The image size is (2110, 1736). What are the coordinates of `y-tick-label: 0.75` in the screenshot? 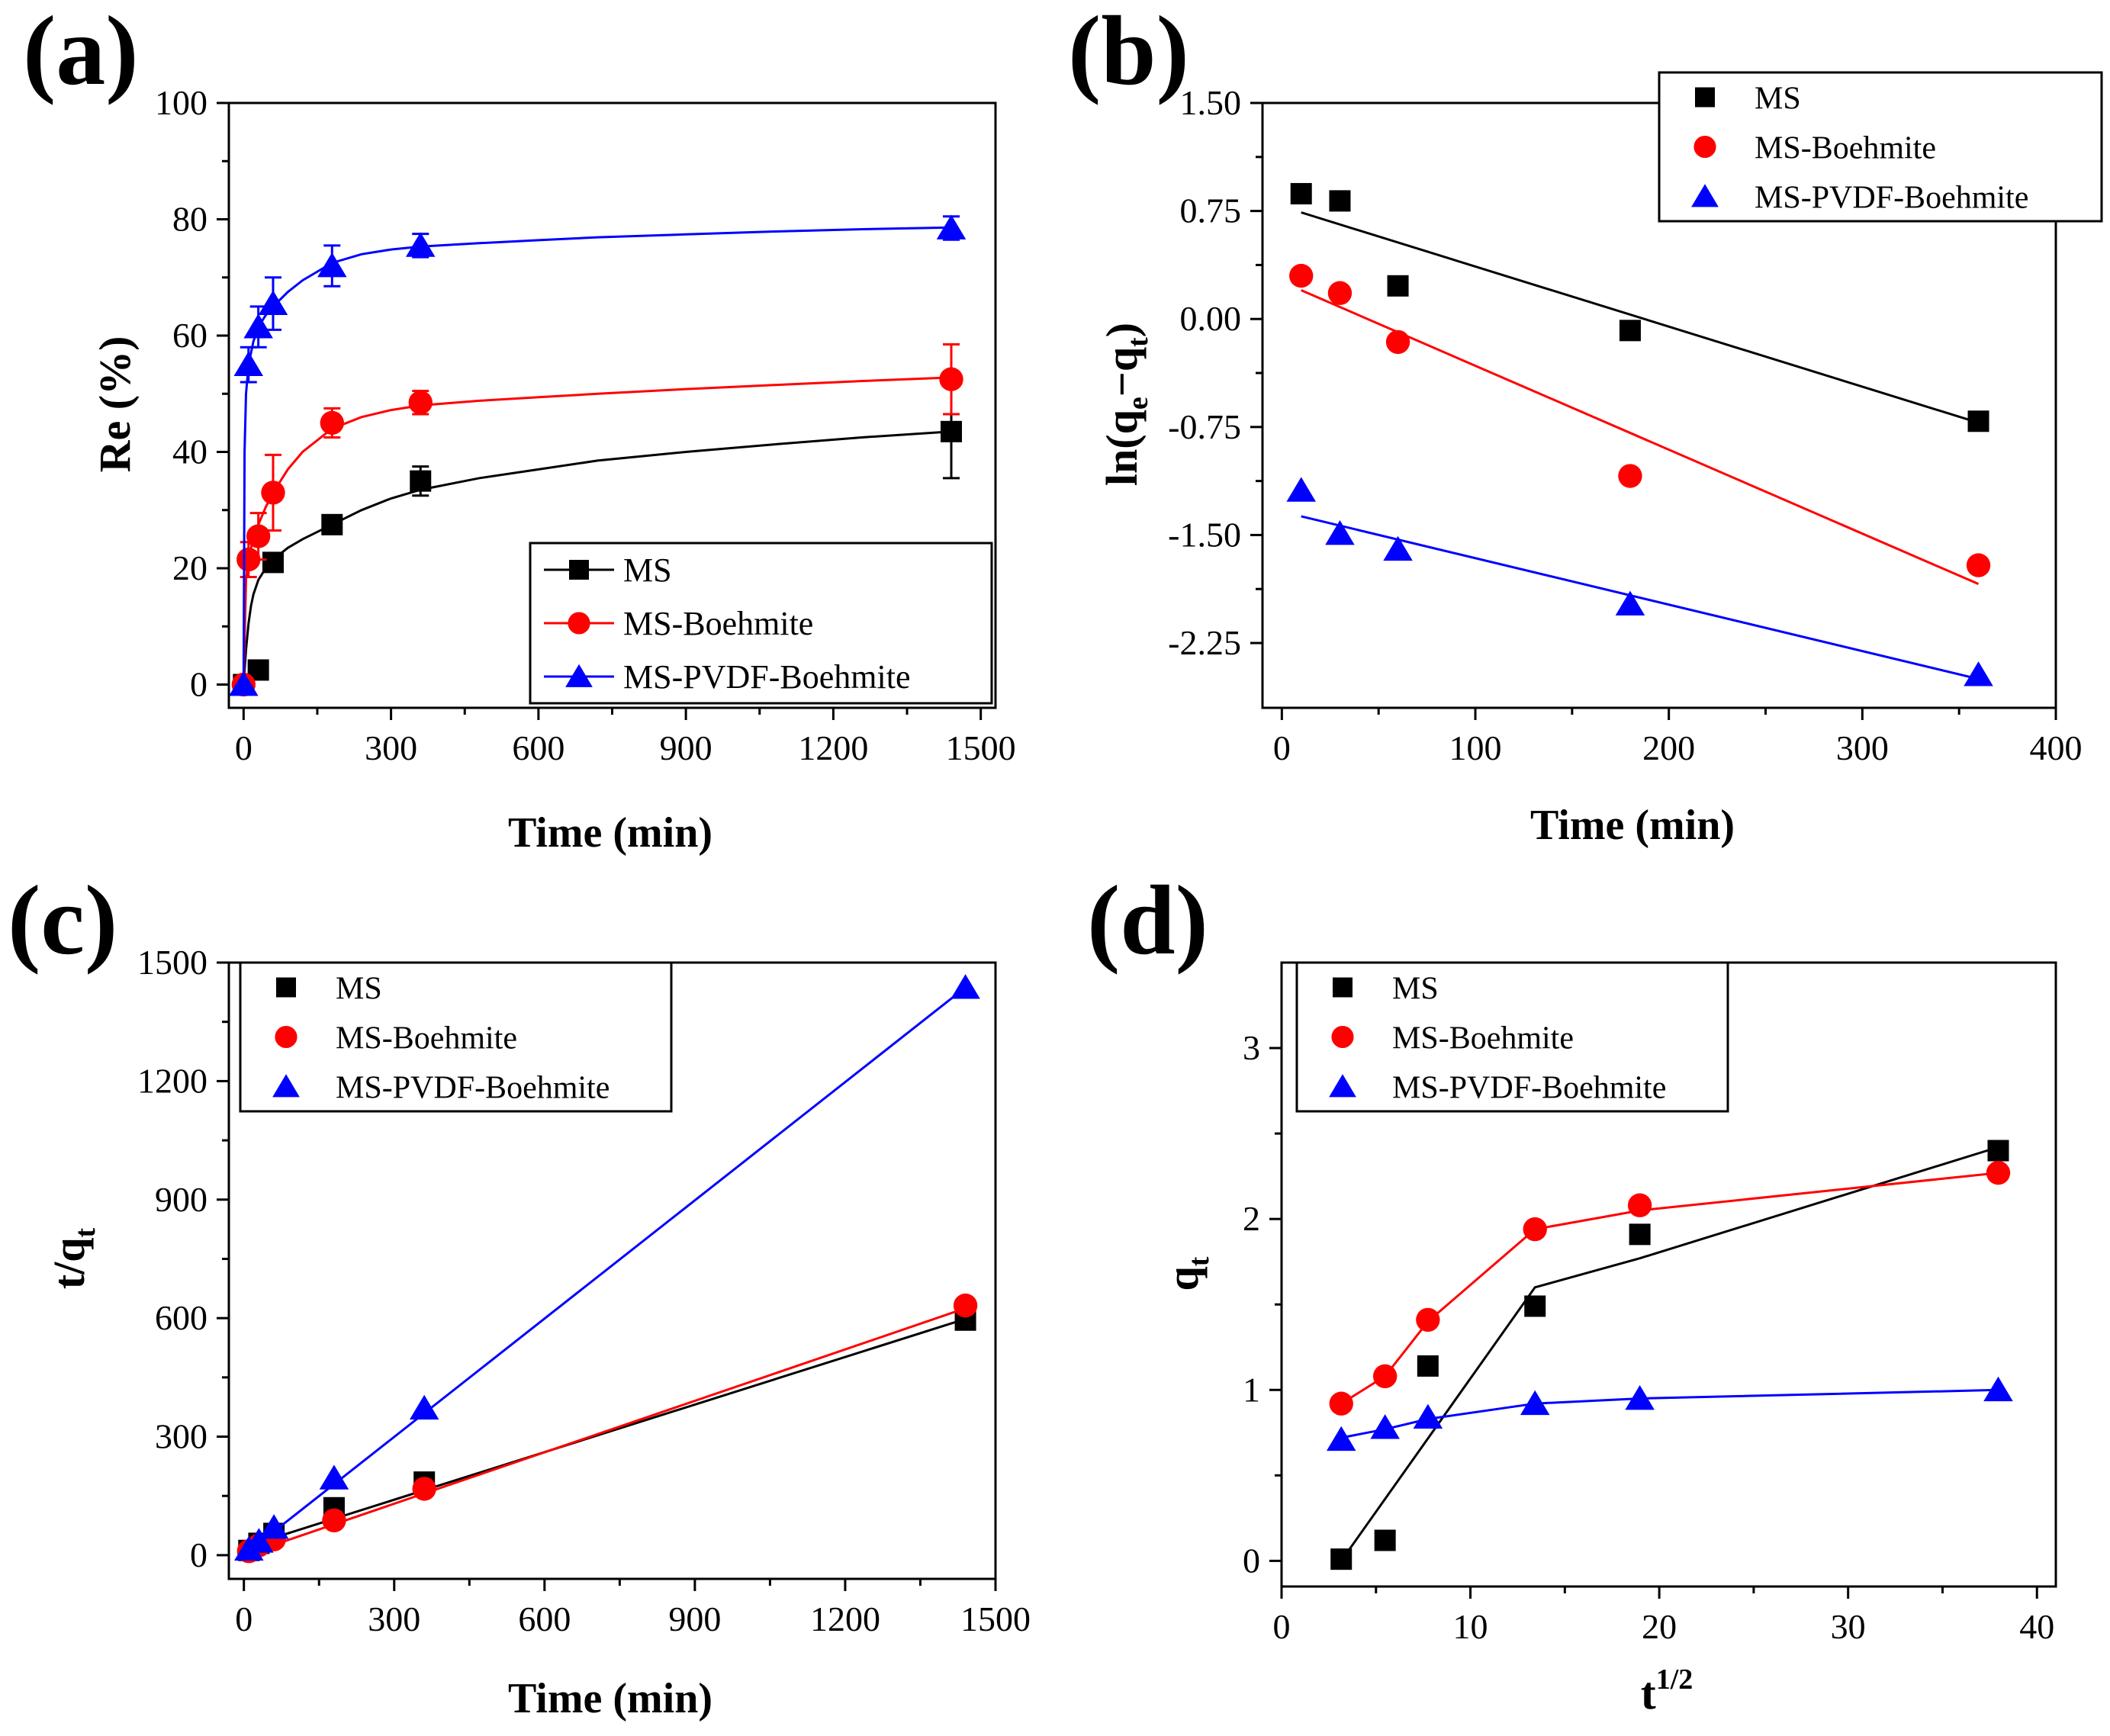 It's located at (1211, 211).